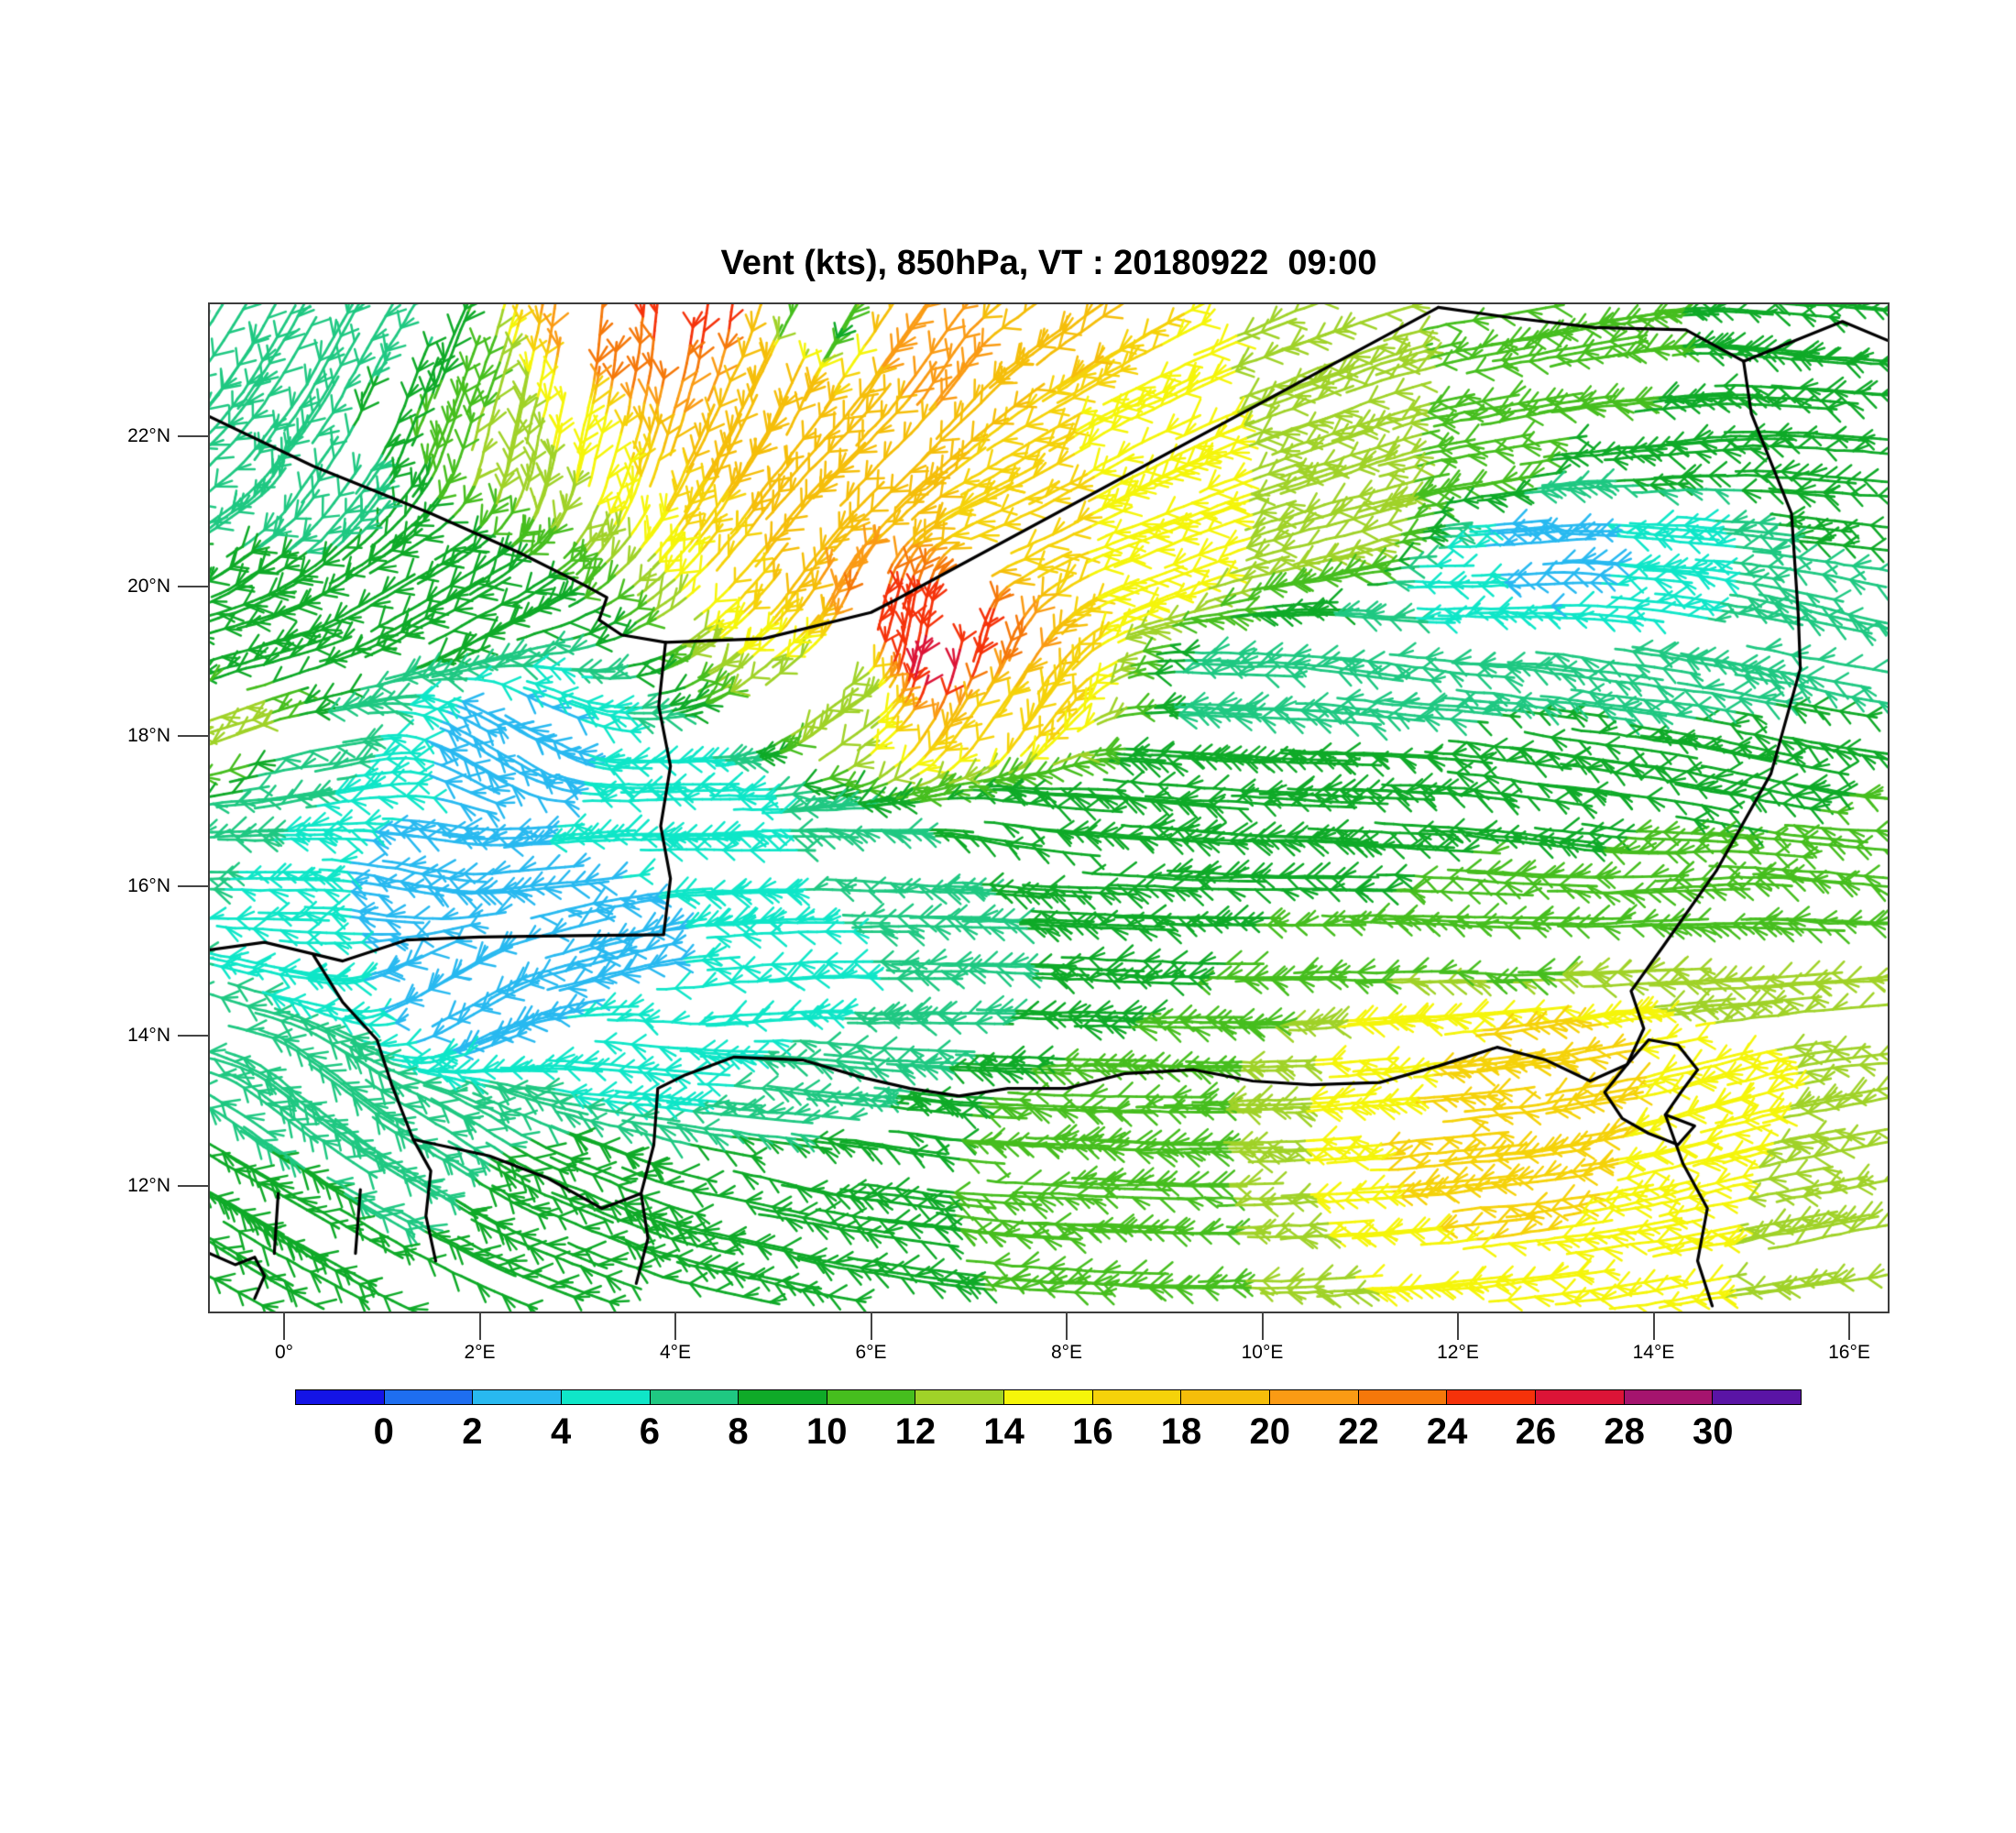  I want to click on lon-tick-label: 10°E, so click(1262, 1352).